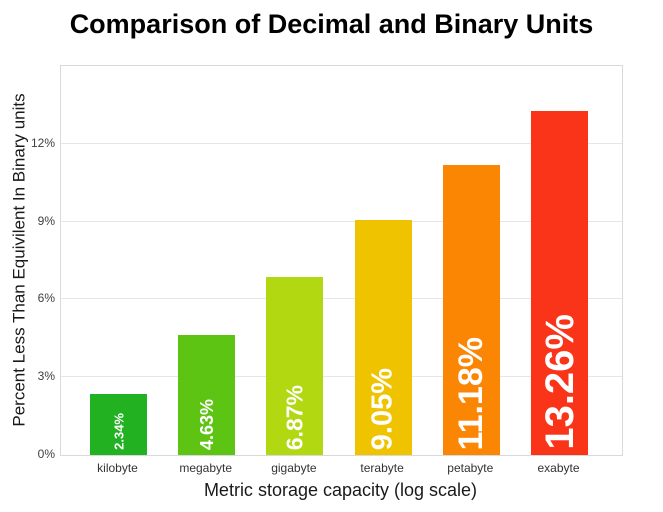  What do you see at coordinates (383, 337) in the screenshot?
I see `bar-terabyte: 9.05%` at bounding box center [383, 337].